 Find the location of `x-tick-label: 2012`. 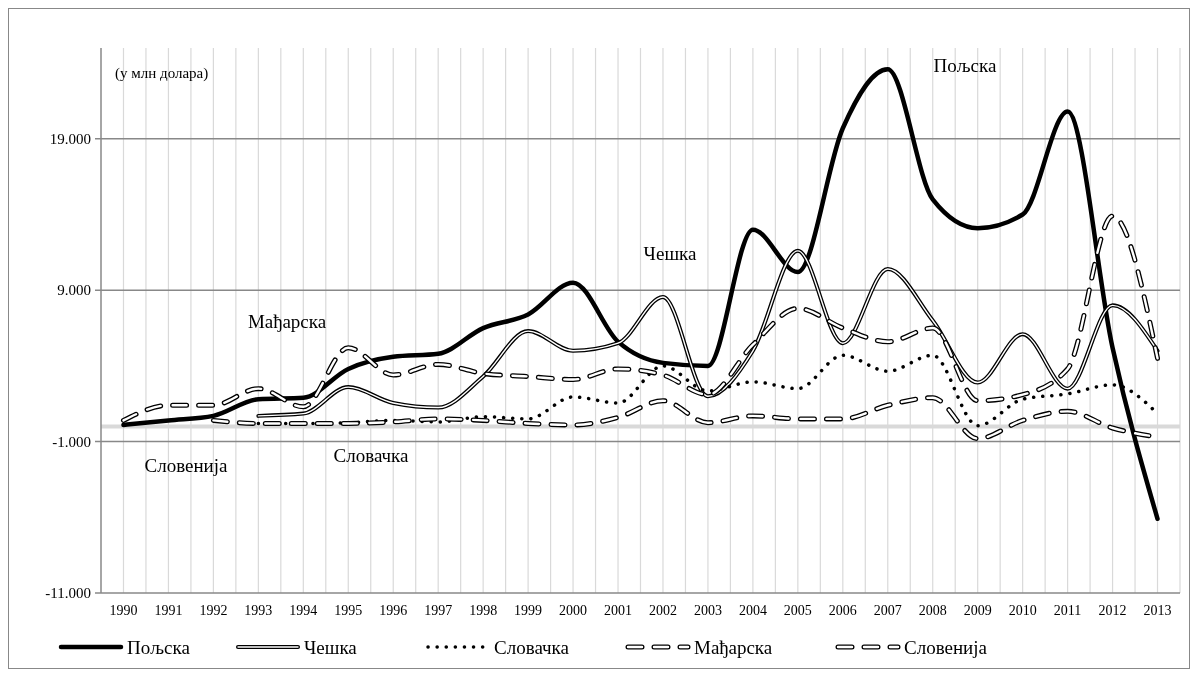

x-tick-label: 2012 is located at coordinates (1112, 610).